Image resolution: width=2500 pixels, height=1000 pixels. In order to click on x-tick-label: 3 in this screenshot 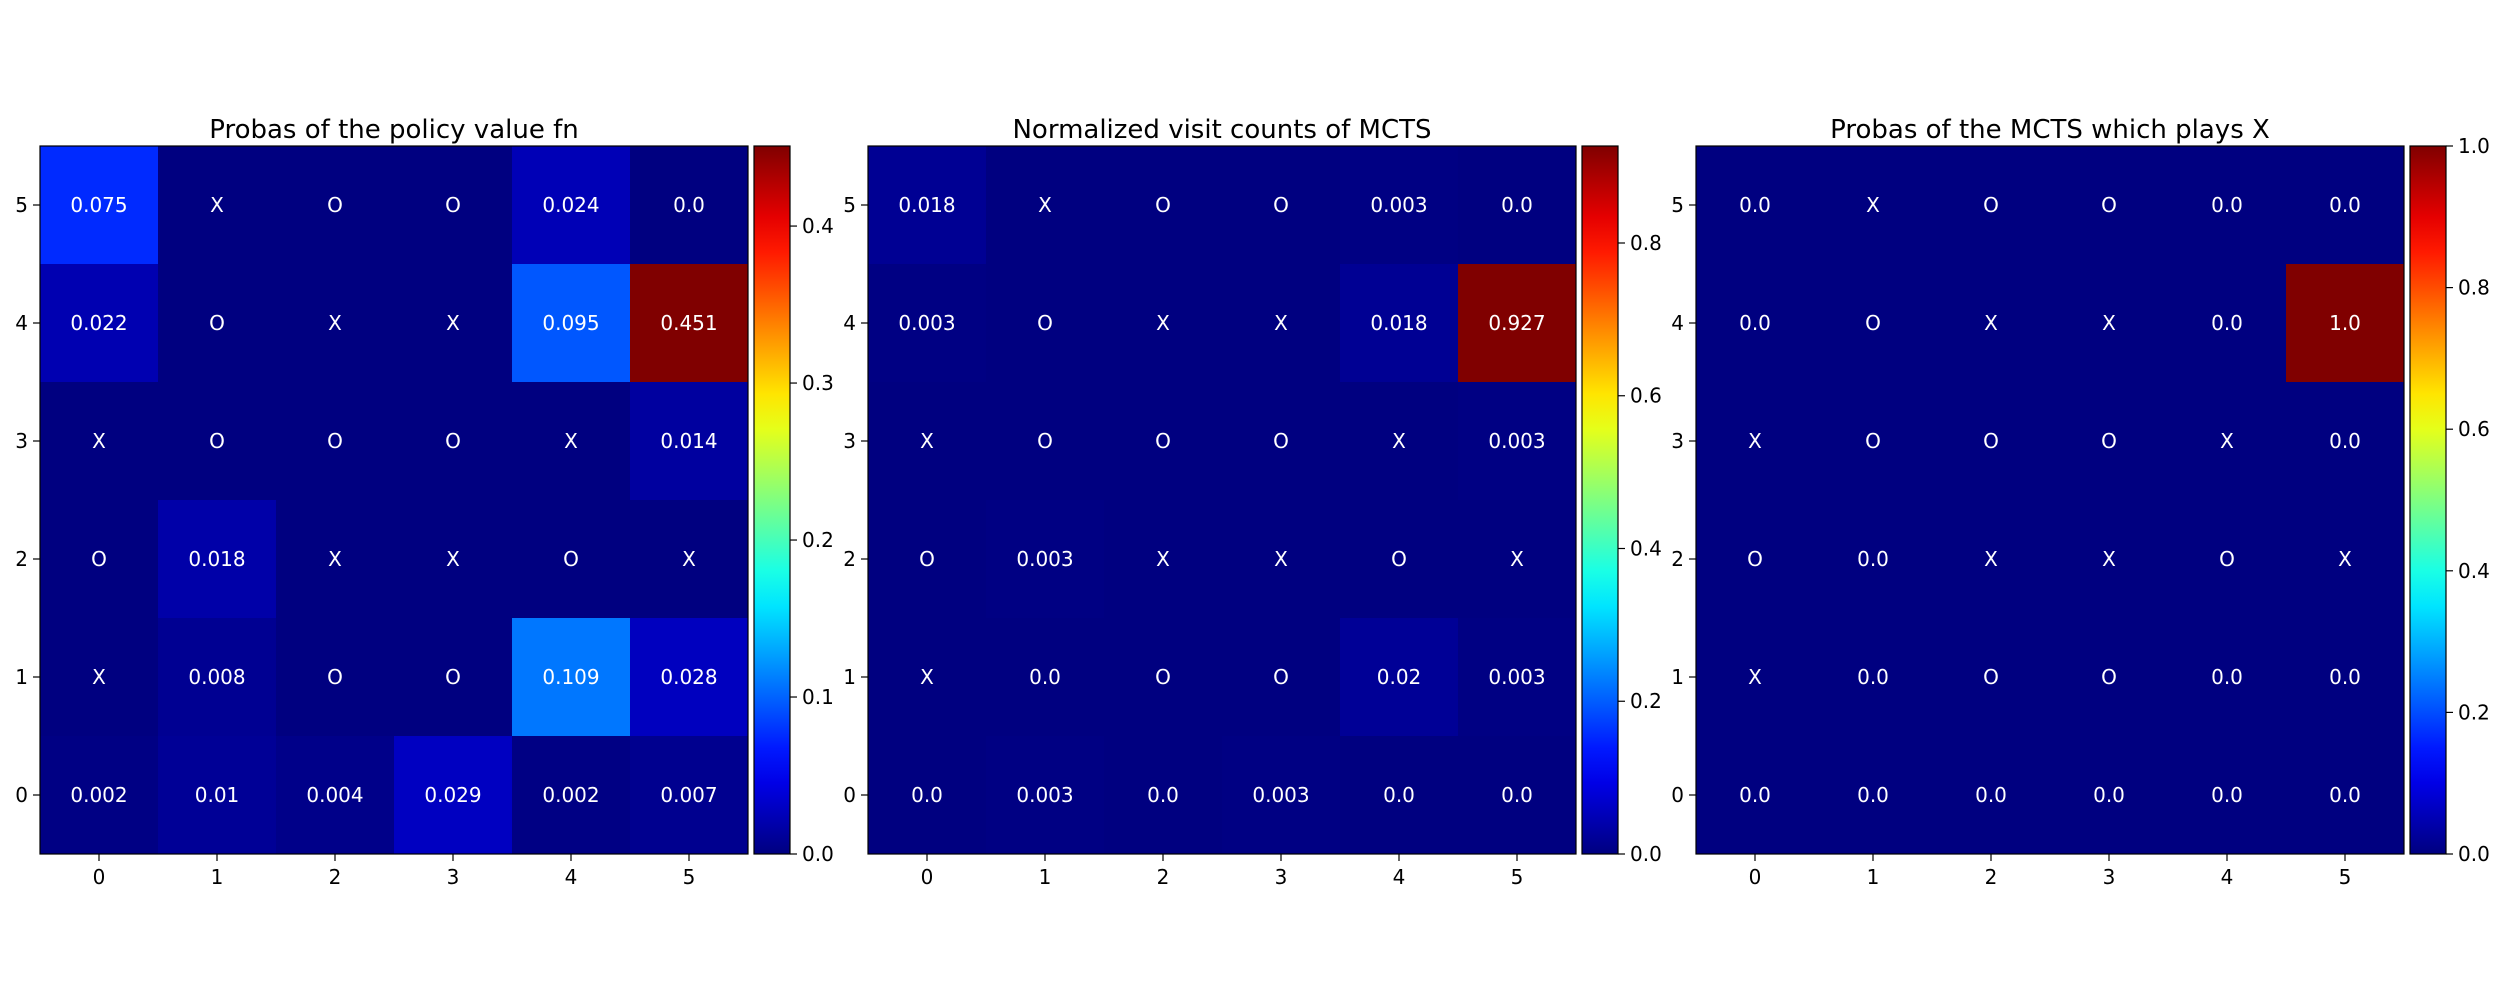, I will do `click(2109, 877)`.